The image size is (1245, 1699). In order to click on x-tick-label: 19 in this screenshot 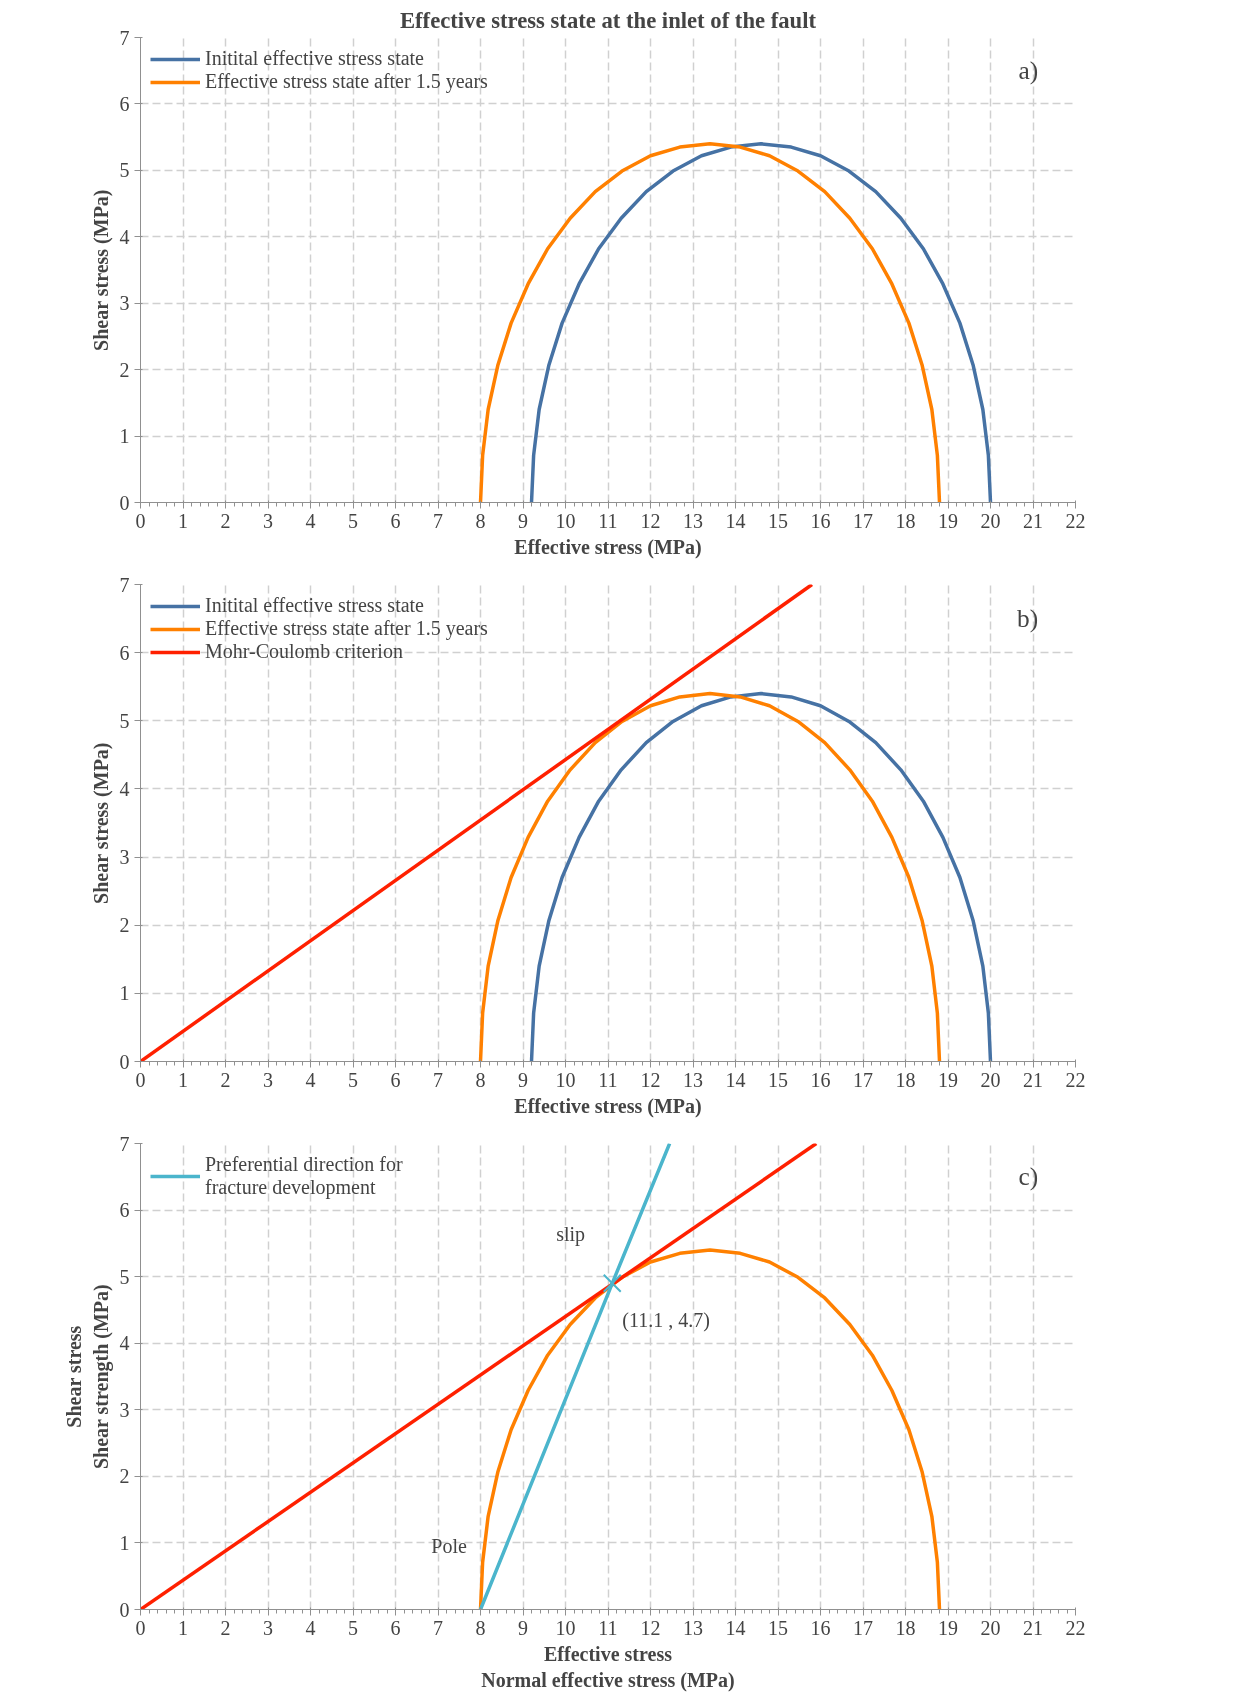, I will do `click(948, 1627)`.